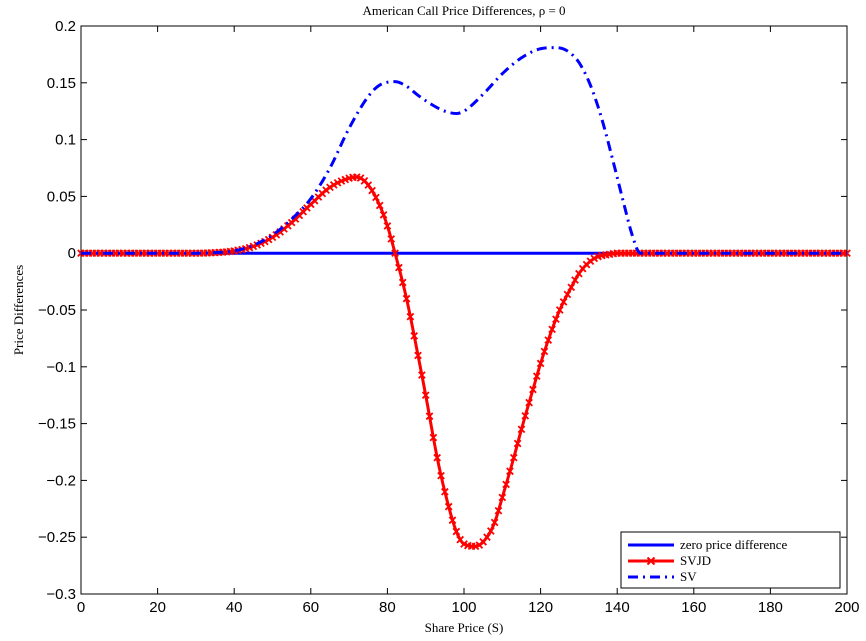 This screenshot has height=641, width=866. Describe the element at coordinates (57, 424) in the screenshot. I see `y-tick-label: −0.15` at that location.